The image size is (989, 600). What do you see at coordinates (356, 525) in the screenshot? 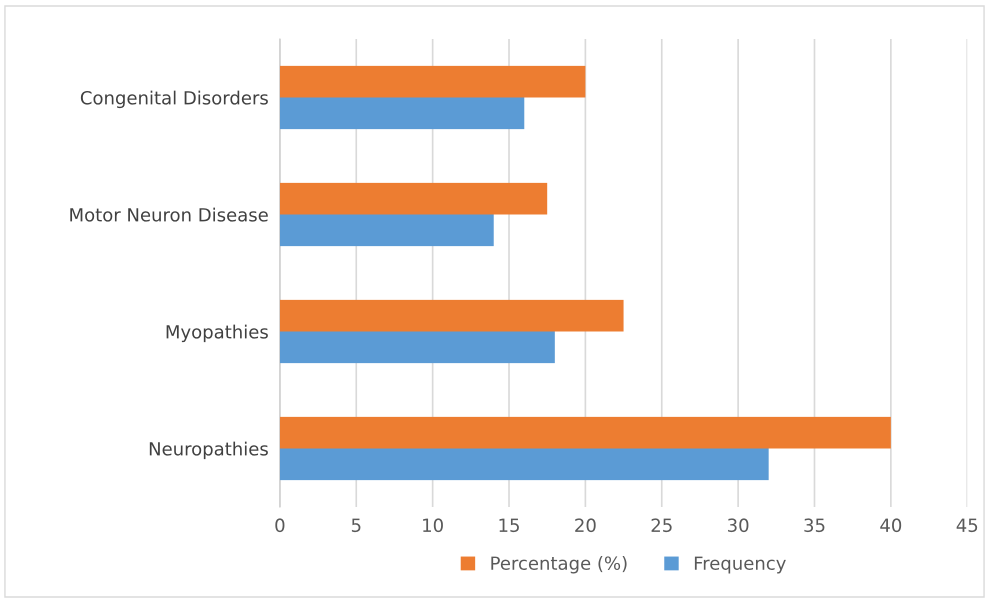
I see `x-tick-label: 5` at bounding box center [356, 525].